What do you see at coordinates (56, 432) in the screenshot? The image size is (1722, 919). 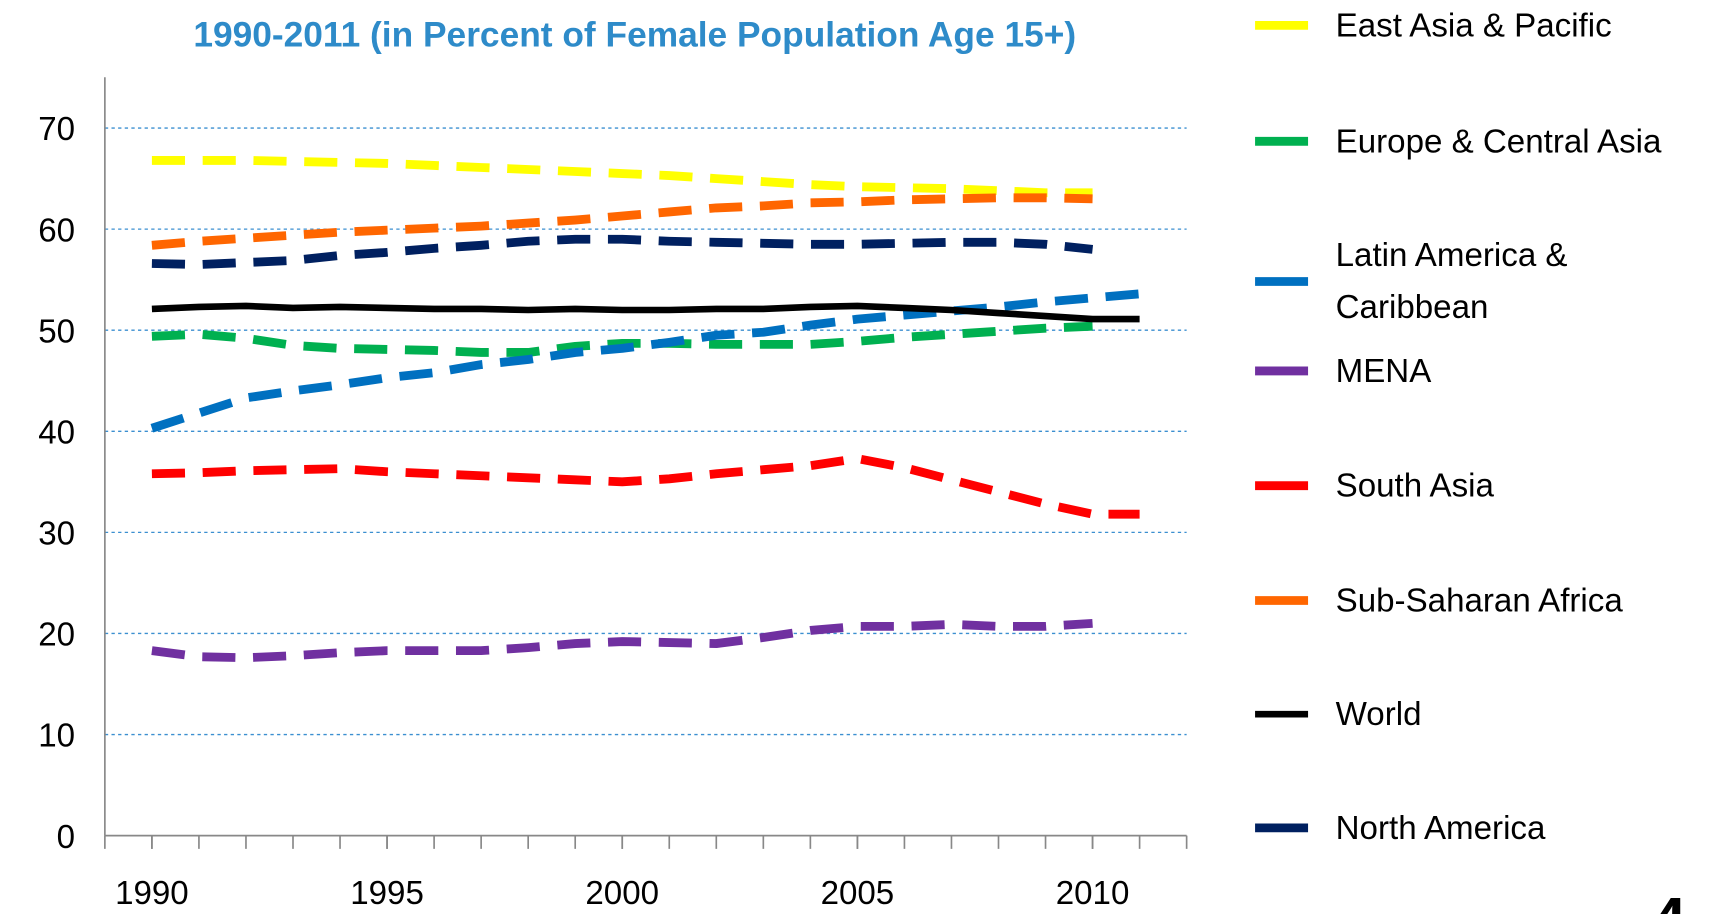 I see `y-tick-label: 40` at bounding box center [56, 432].